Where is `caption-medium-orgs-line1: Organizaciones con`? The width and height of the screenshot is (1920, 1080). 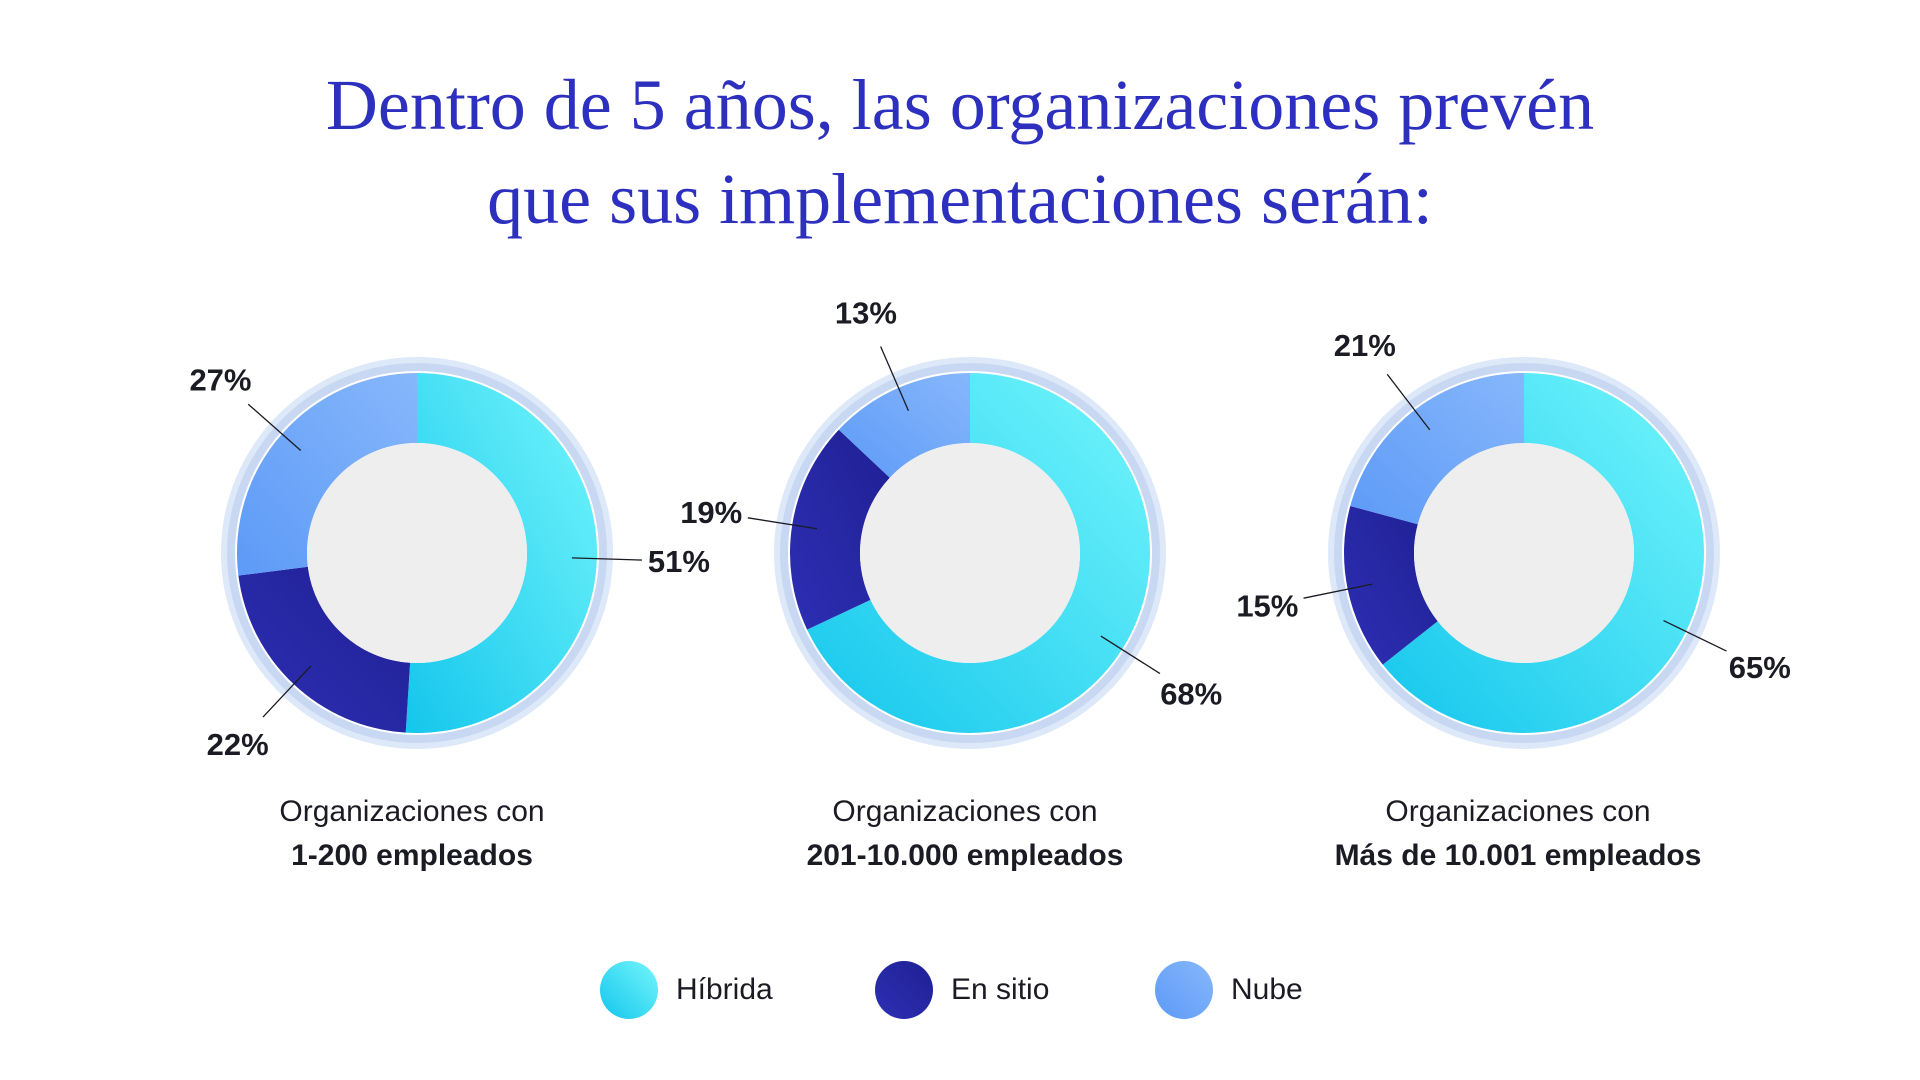 caption-medium-orgs-line1: Organizaciones con is located at coordinates (965, 811).